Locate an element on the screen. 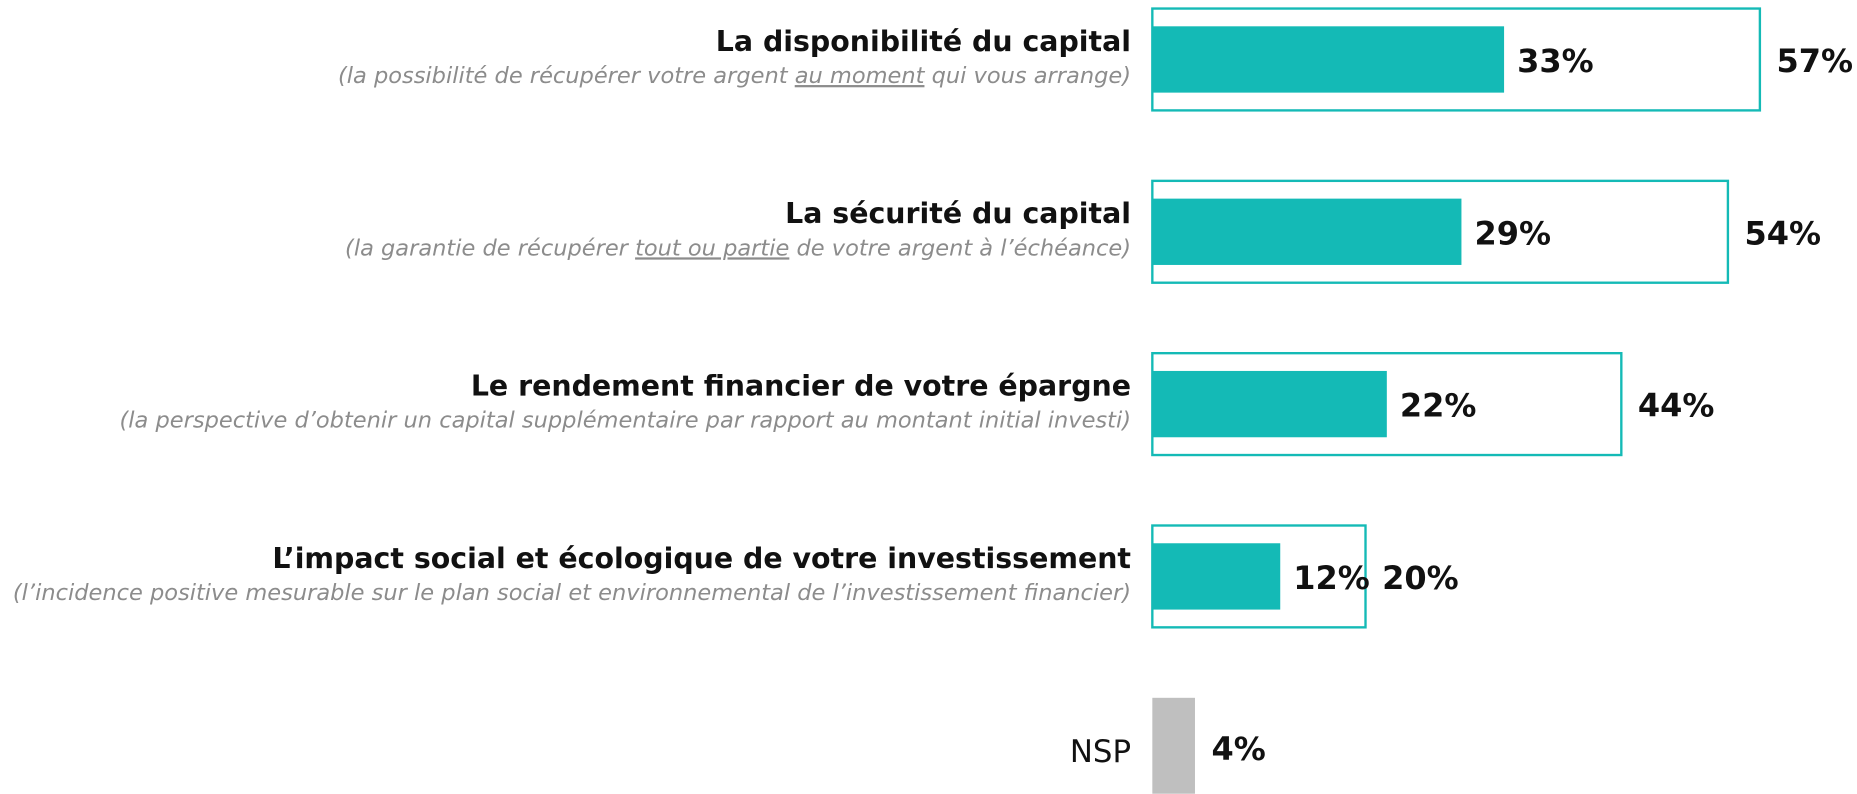  subtitle-part: (la garantie de récupérer is located at coordinates (490, 248).